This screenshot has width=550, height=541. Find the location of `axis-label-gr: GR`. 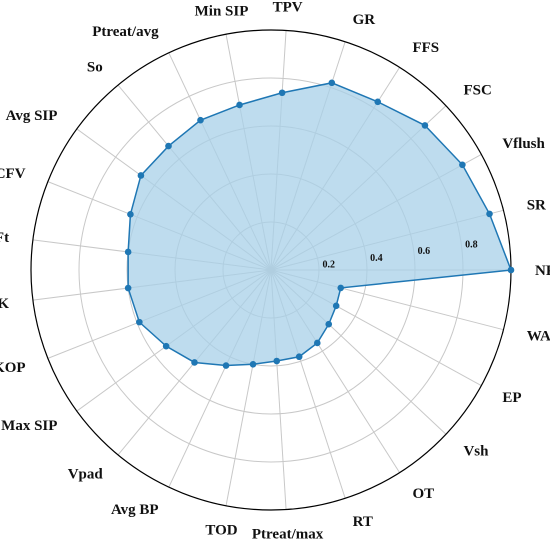

axis-label-gr: GR is located at coordinates (364, 20).